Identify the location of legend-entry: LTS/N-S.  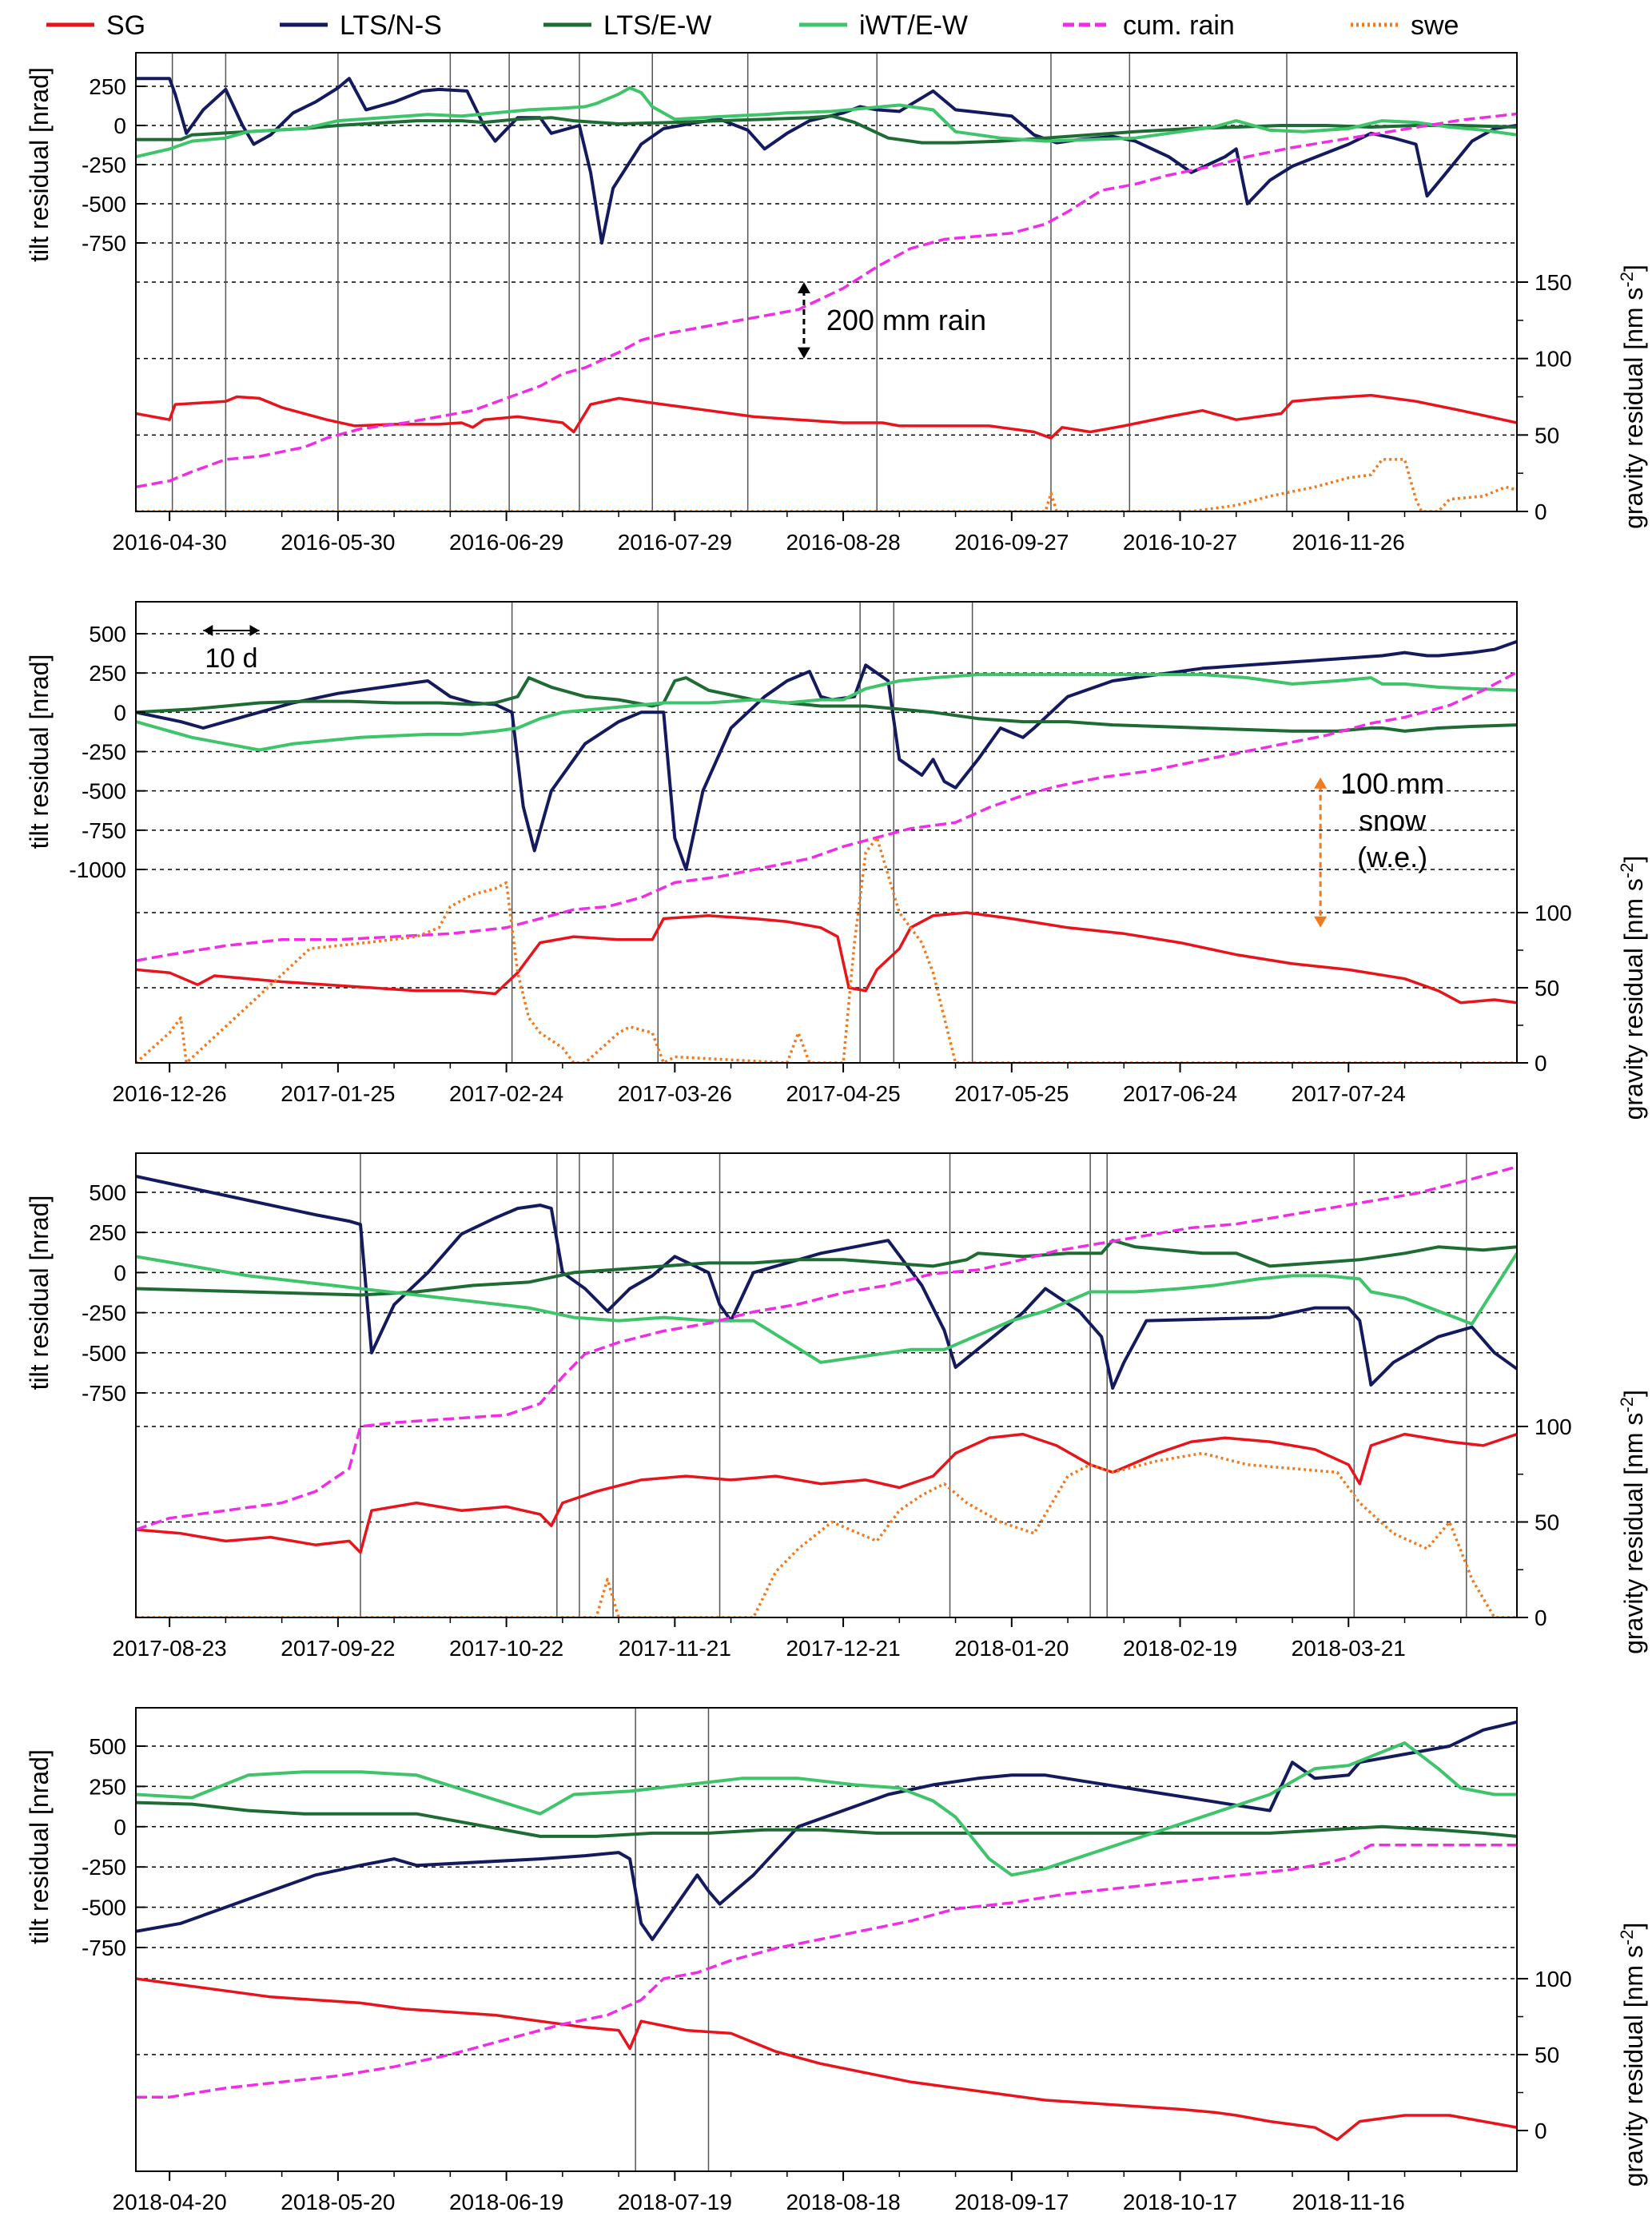
(361, 26).